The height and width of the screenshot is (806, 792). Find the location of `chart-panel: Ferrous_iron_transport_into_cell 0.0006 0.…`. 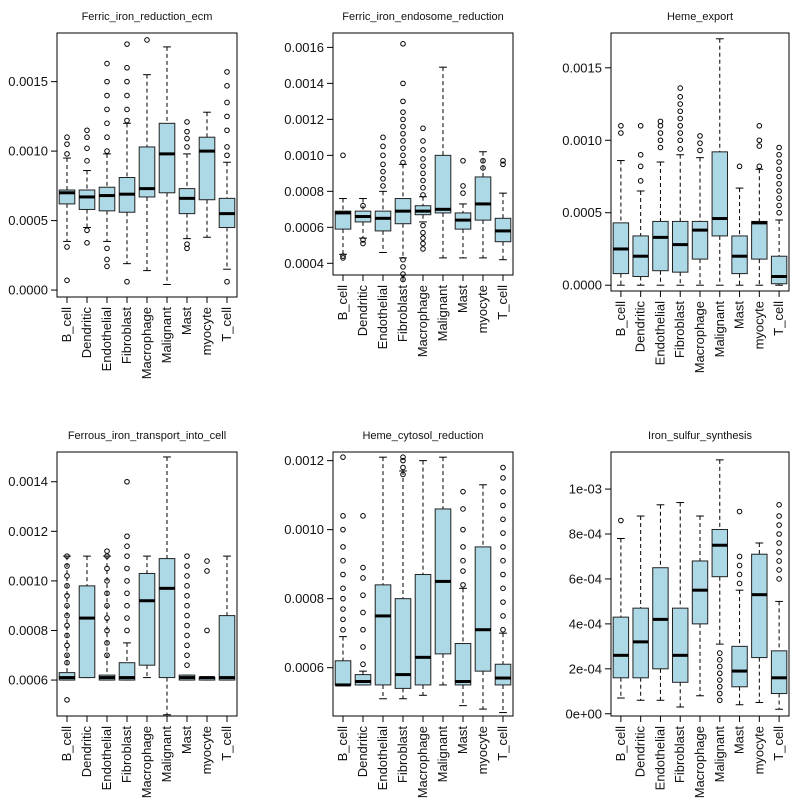

chart-panel: Ferrous_iron_transport_into_cell 0.0006 0.… is located at coordinates (123, 614).